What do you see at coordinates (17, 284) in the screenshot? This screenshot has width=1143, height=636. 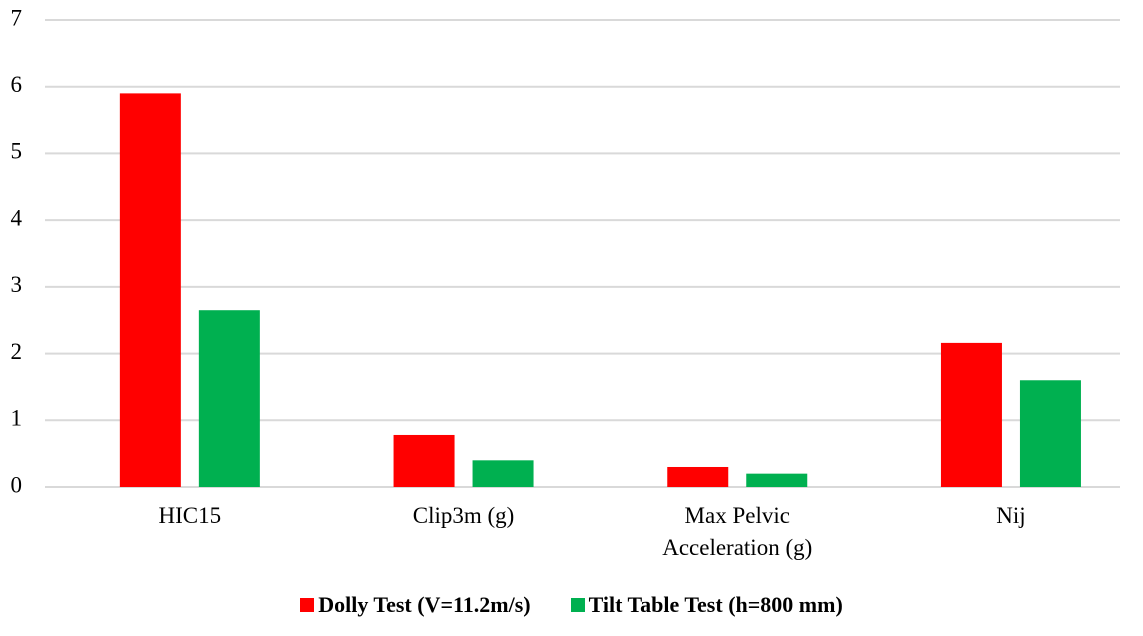 I see `y-tick-label: 3` at bounding box center [17, 284].